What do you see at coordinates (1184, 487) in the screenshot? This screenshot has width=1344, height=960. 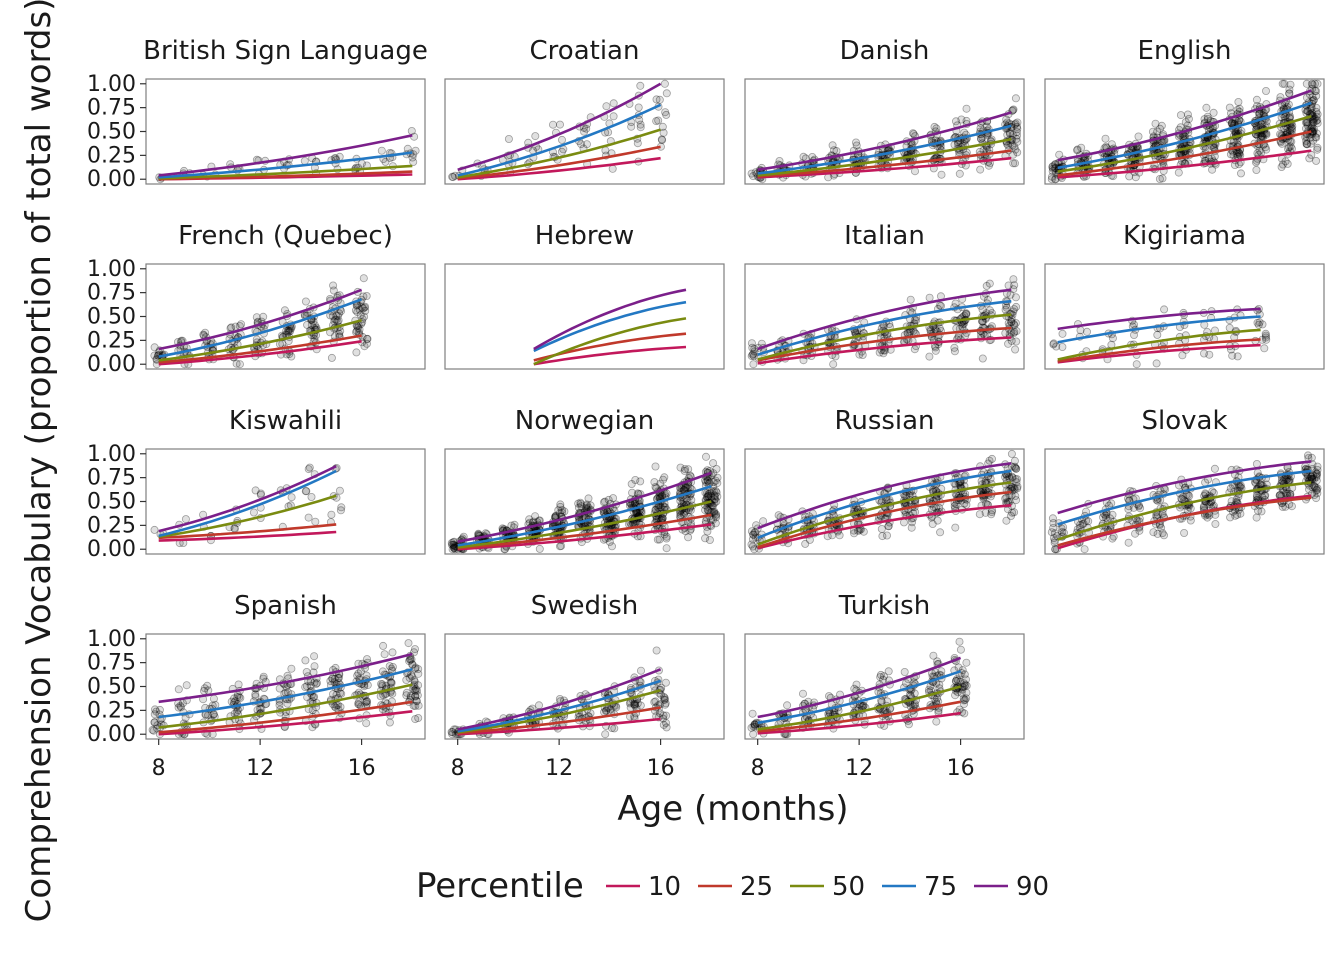 I see `percentile-90-line` at bounding box center [1184, 487].